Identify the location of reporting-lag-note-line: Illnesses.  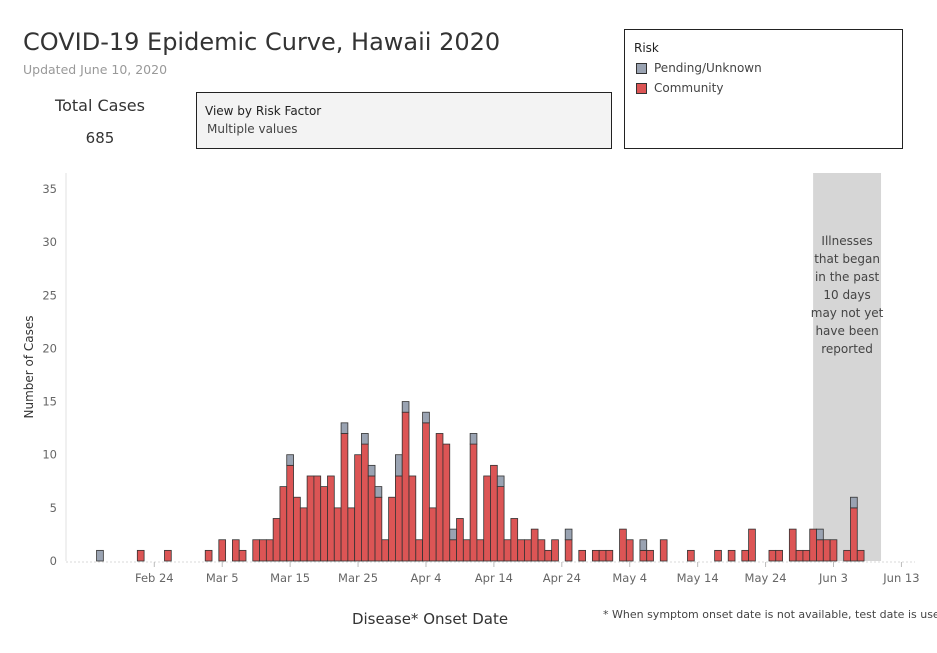
(846, 241).